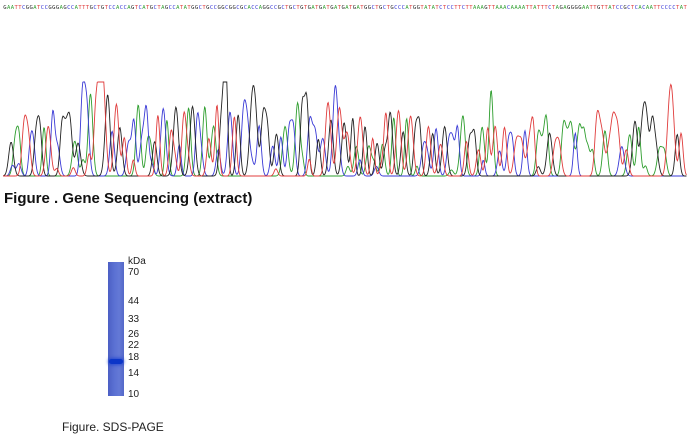 This screenshot has width=690, height=440. What do you see at coordinates (116, 329) in the screenshot?
I see `gel-lane` at bounding box center [116, 329].